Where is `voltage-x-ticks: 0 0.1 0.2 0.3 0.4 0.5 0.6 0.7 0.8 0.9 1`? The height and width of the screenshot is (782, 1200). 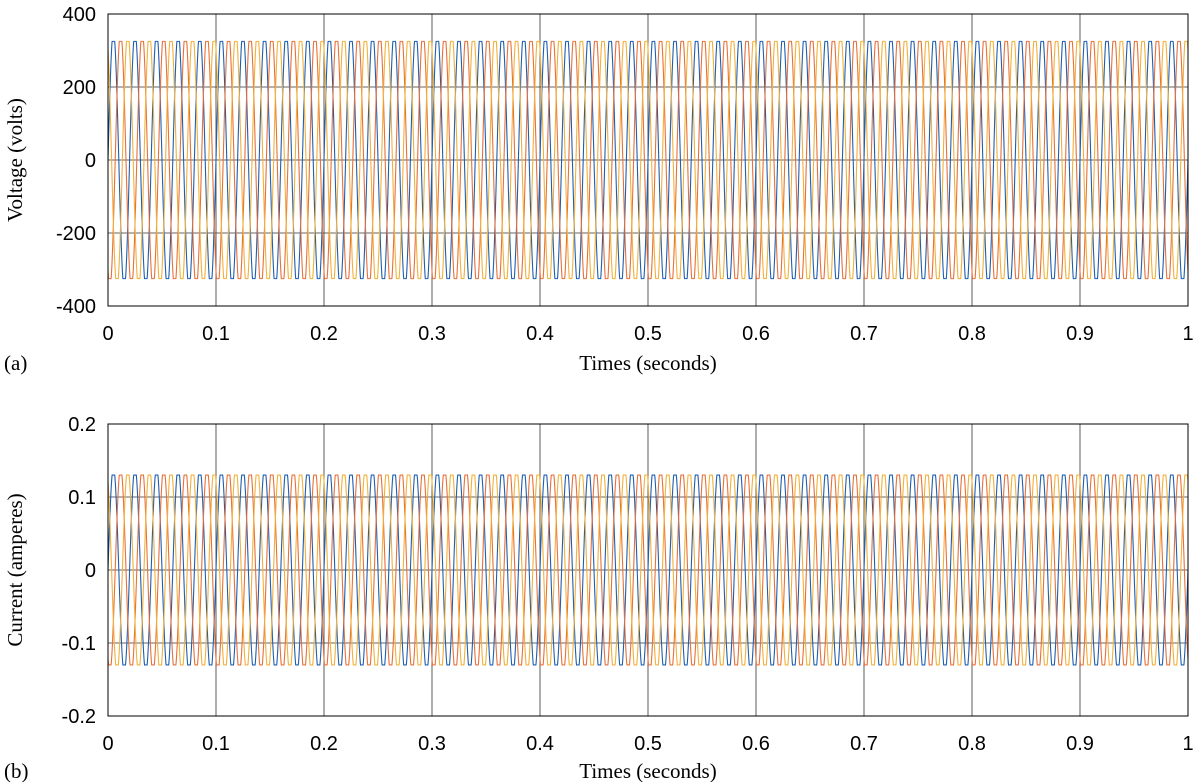
voltage-x-ticks: 0 0.1 0.2 0.3 0.4 0.5 0.6 0.7 0.8 0.9 1 is located at coordinates (647, 334).